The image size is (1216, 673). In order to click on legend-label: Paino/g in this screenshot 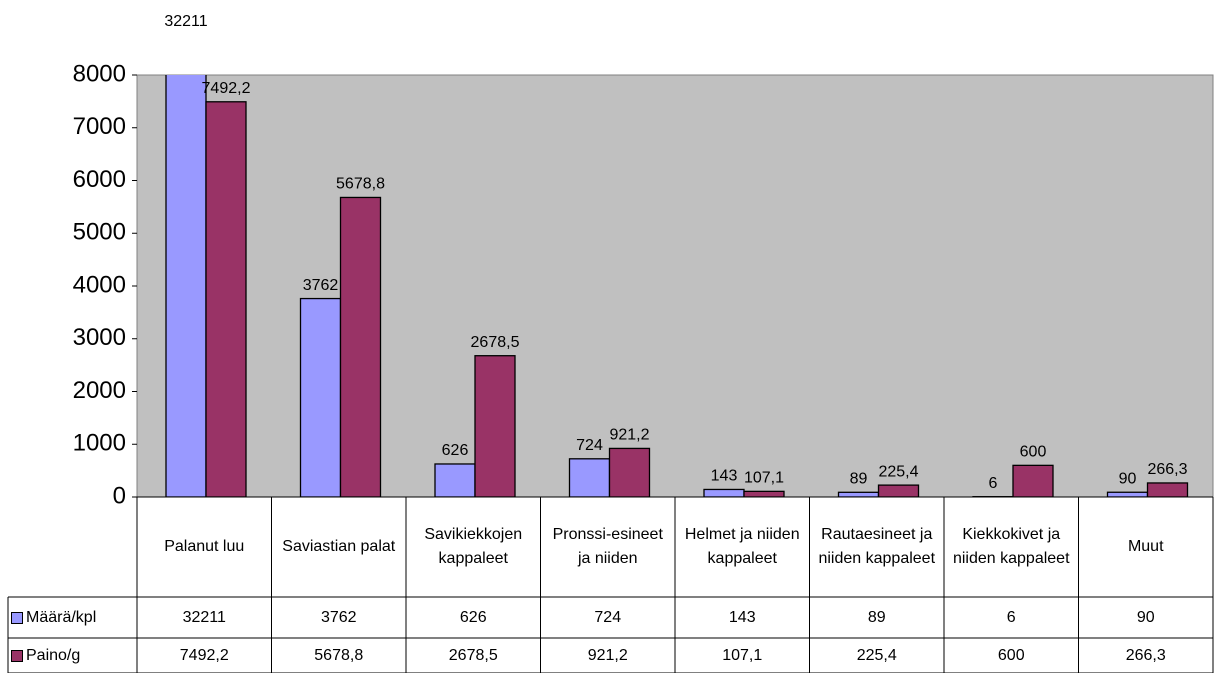, I will do `click(53, 655)`.